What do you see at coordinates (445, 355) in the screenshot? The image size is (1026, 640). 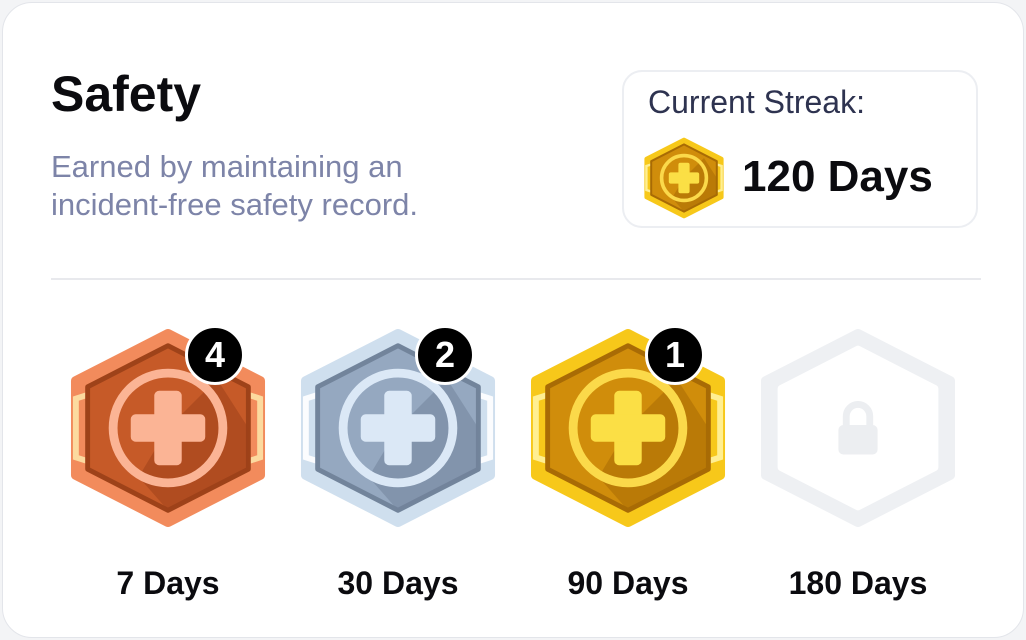 I see `badge-count: 2` at bounding box center [445, 355].